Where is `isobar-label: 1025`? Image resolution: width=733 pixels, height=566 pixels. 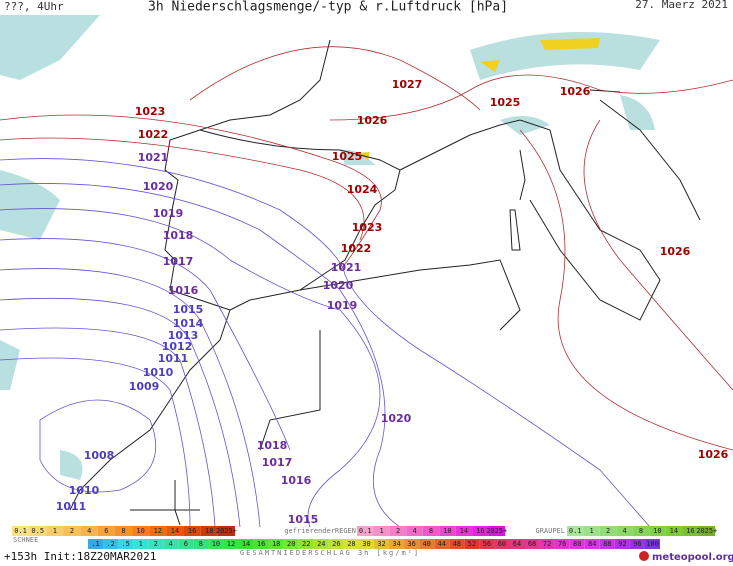 isobar-label: 1025 is located at coordinates (505, 102).